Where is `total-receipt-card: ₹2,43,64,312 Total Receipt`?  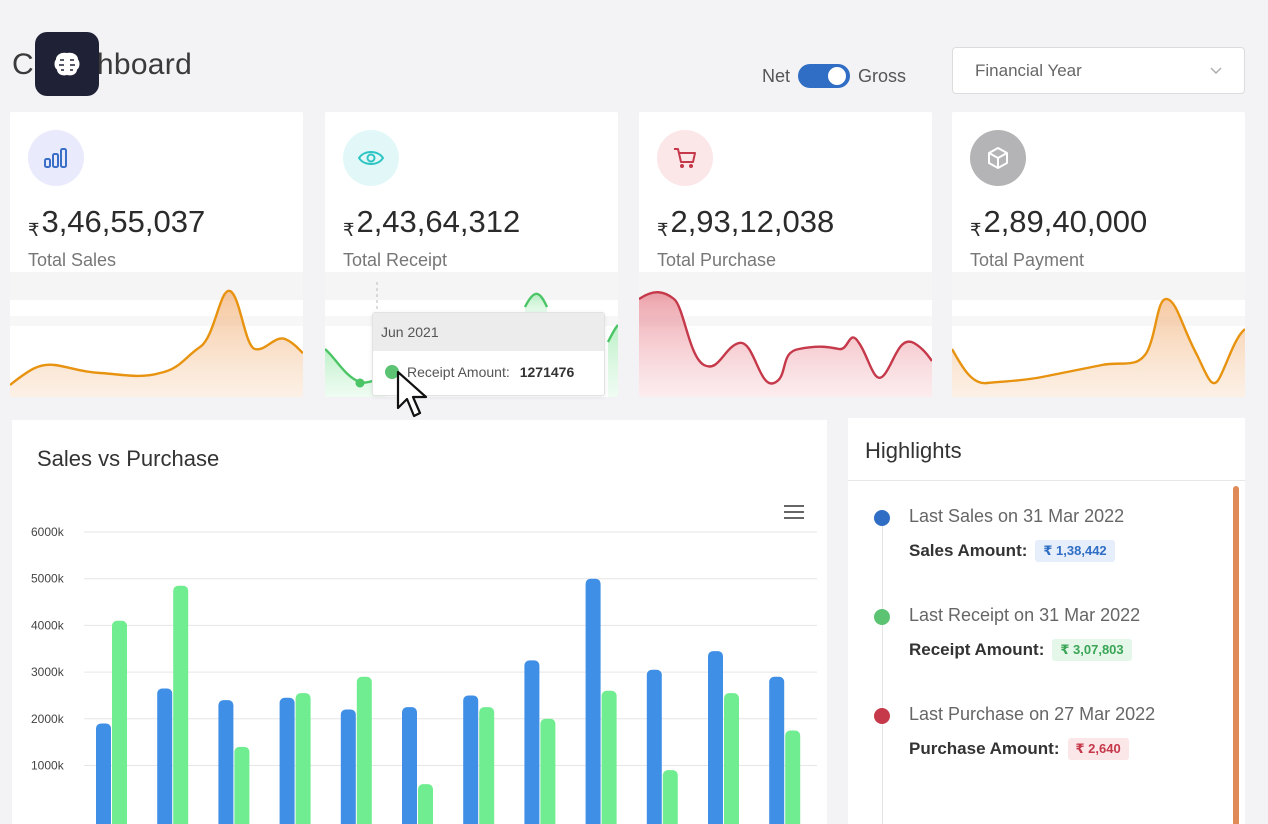 total-receipt-card: ₹2,43,64,312 Total Receipt is located at coordinates (471, 254).